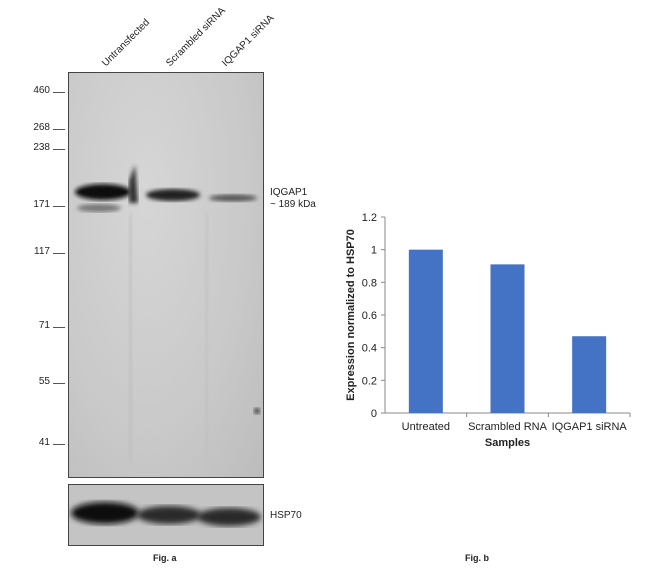 The height and width of the screenshot is (570, 650). Describe the element at coordinates (167, 314) in the screenshot. I see `western-blot-bands` at that location.